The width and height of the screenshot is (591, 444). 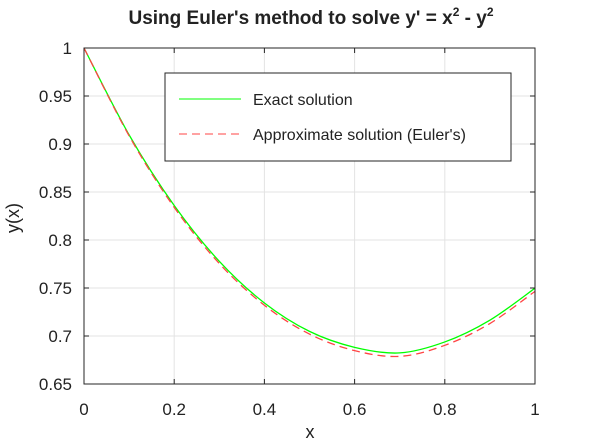 What do you see at coordinates (290, 18) in the screenshot?
I see `title-prefix: Using Euler's method to solve y' = x` at bounding box center [290, 18].